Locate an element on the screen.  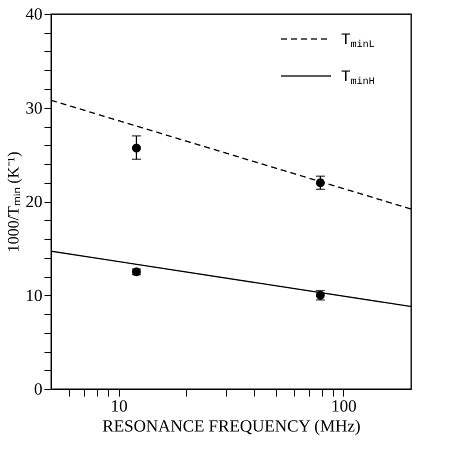
x-axis-title: RESONANCE FREQUENCY (MHz) is located at coordinates (231, 426).